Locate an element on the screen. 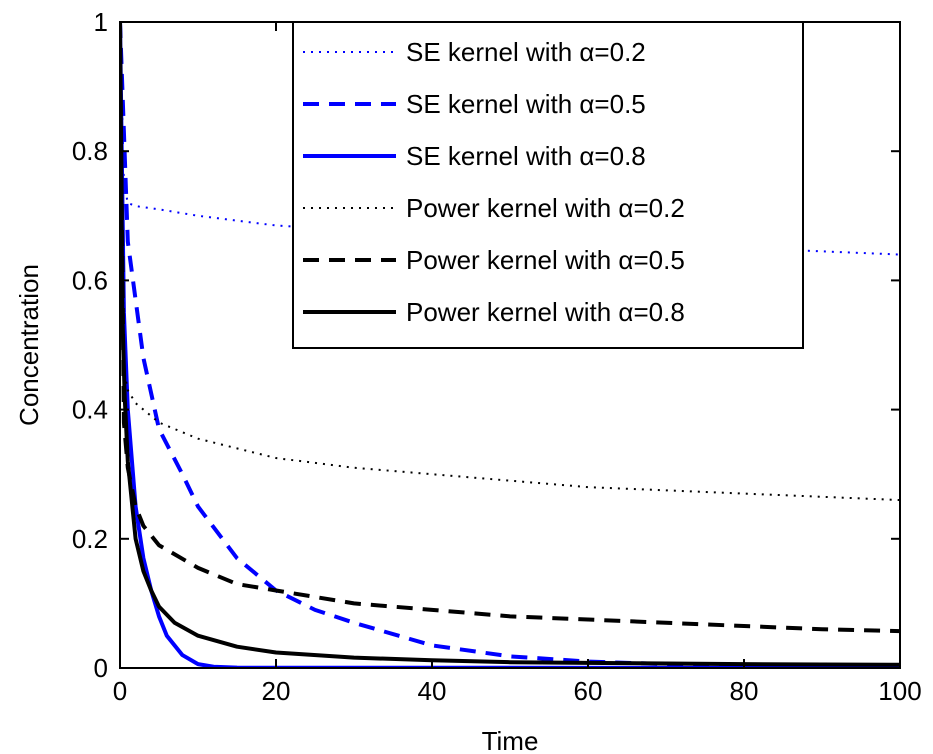  y-tick-label: 1 is located at coordinates (101, 22).